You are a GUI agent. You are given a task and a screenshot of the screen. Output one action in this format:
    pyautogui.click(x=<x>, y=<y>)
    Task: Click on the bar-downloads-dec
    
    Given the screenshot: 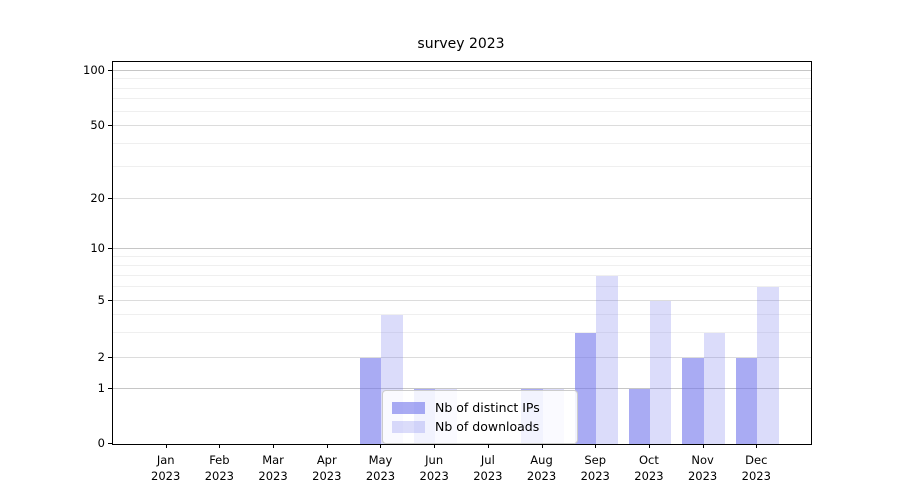 What is the action you would take?
    pyautogui.click(x=768, y=365)
    